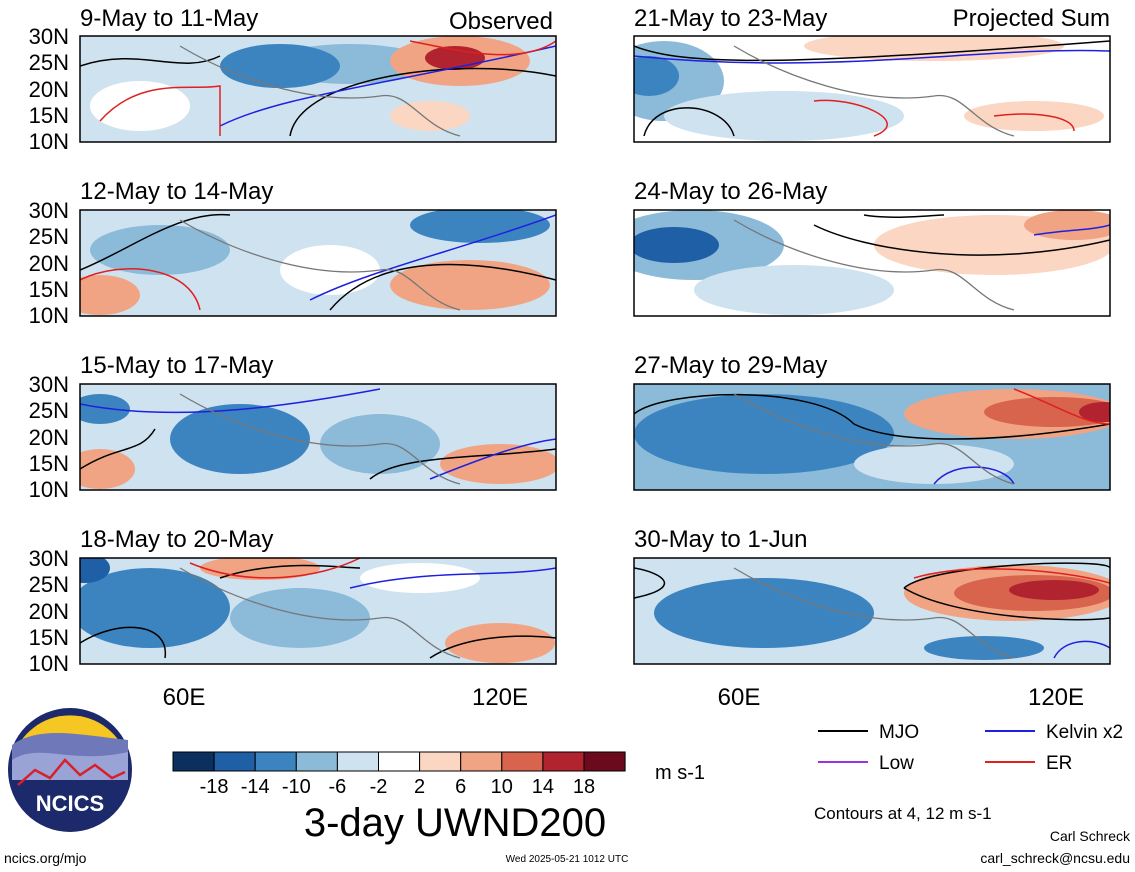  Describe the element at coordinates (455, 823) in the screenshot. I see `figure-title: 3-day UWND200` at that location.